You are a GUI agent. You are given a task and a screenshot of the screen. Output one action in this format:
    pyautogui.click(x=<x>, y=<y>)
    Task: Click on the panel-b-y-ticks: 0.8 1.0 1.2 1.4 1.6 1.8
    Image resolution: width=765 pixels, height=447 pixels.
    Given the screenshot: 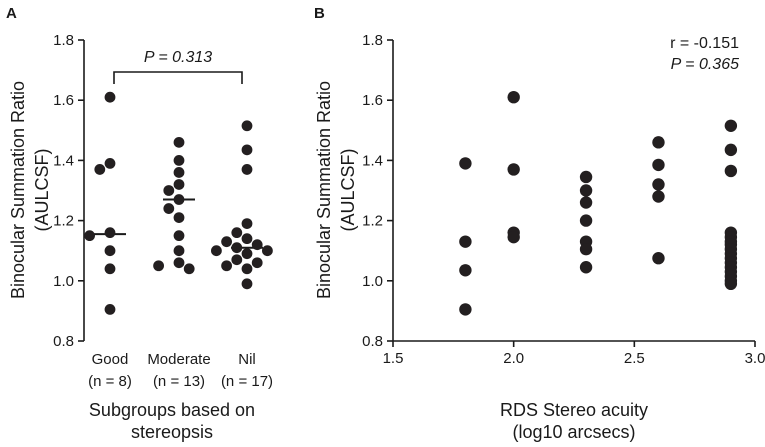 What is the action you would take?
    pyautogui.click(x=377, y=191)
    